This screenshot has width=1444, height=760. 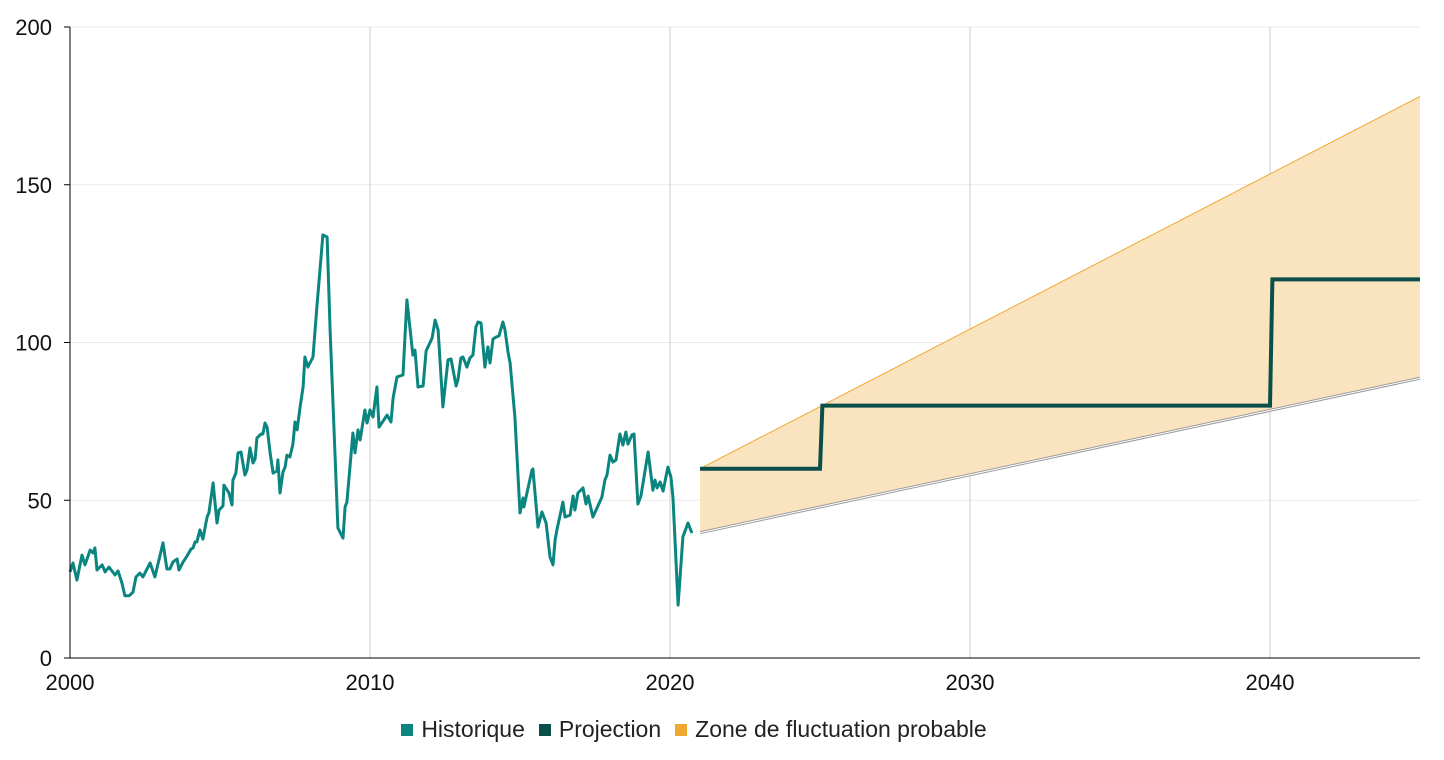 What do you see at coordinates (841, 729) in the screenshot?
I see `legend-label: Zone de fluctuation probable` at bounding box center [841, 729].